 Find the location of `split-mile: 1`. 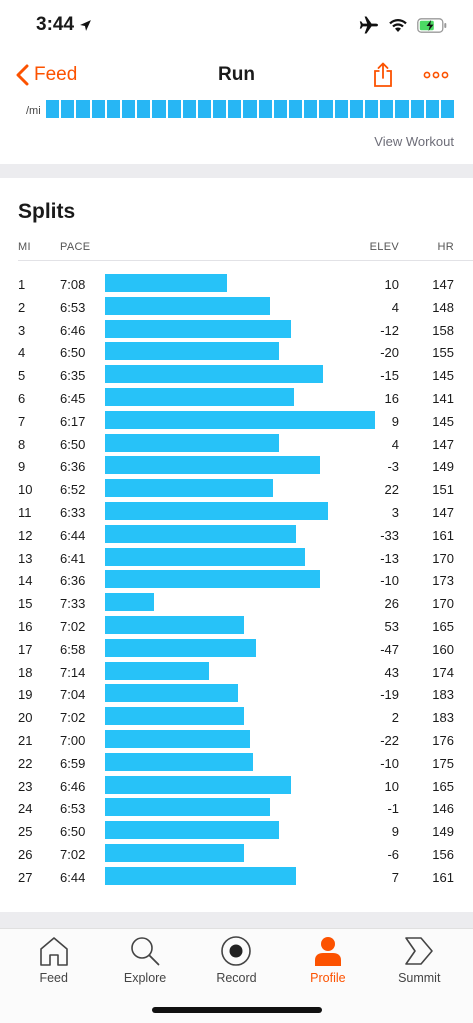

split-mile: 1 is located at coordinates (22, 284).